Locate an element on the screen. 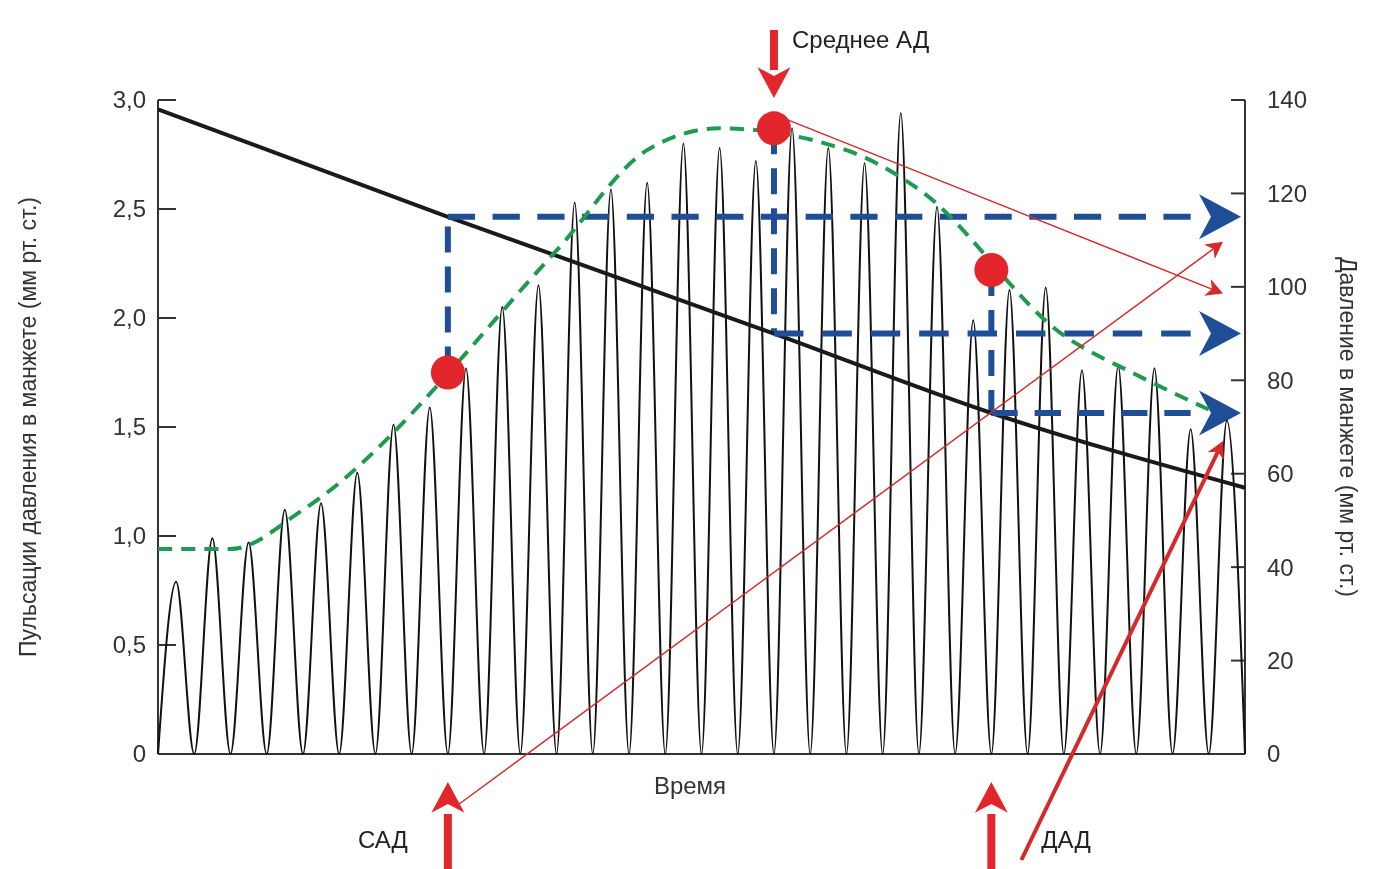  y2-tick-label: 40 is located at coordinates (1280, 567).